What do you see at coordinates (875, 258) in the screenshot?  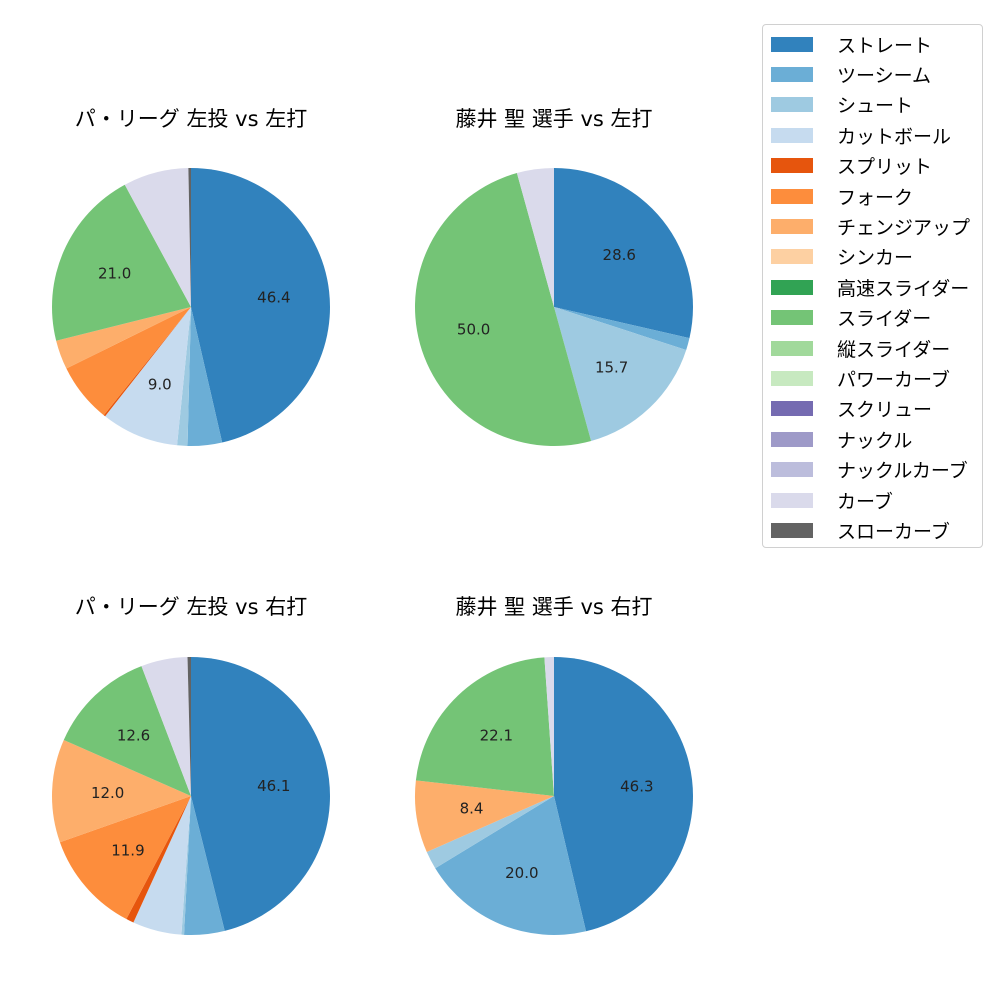 I see `legend-label: シンカー` at bounding box center [875, 258].